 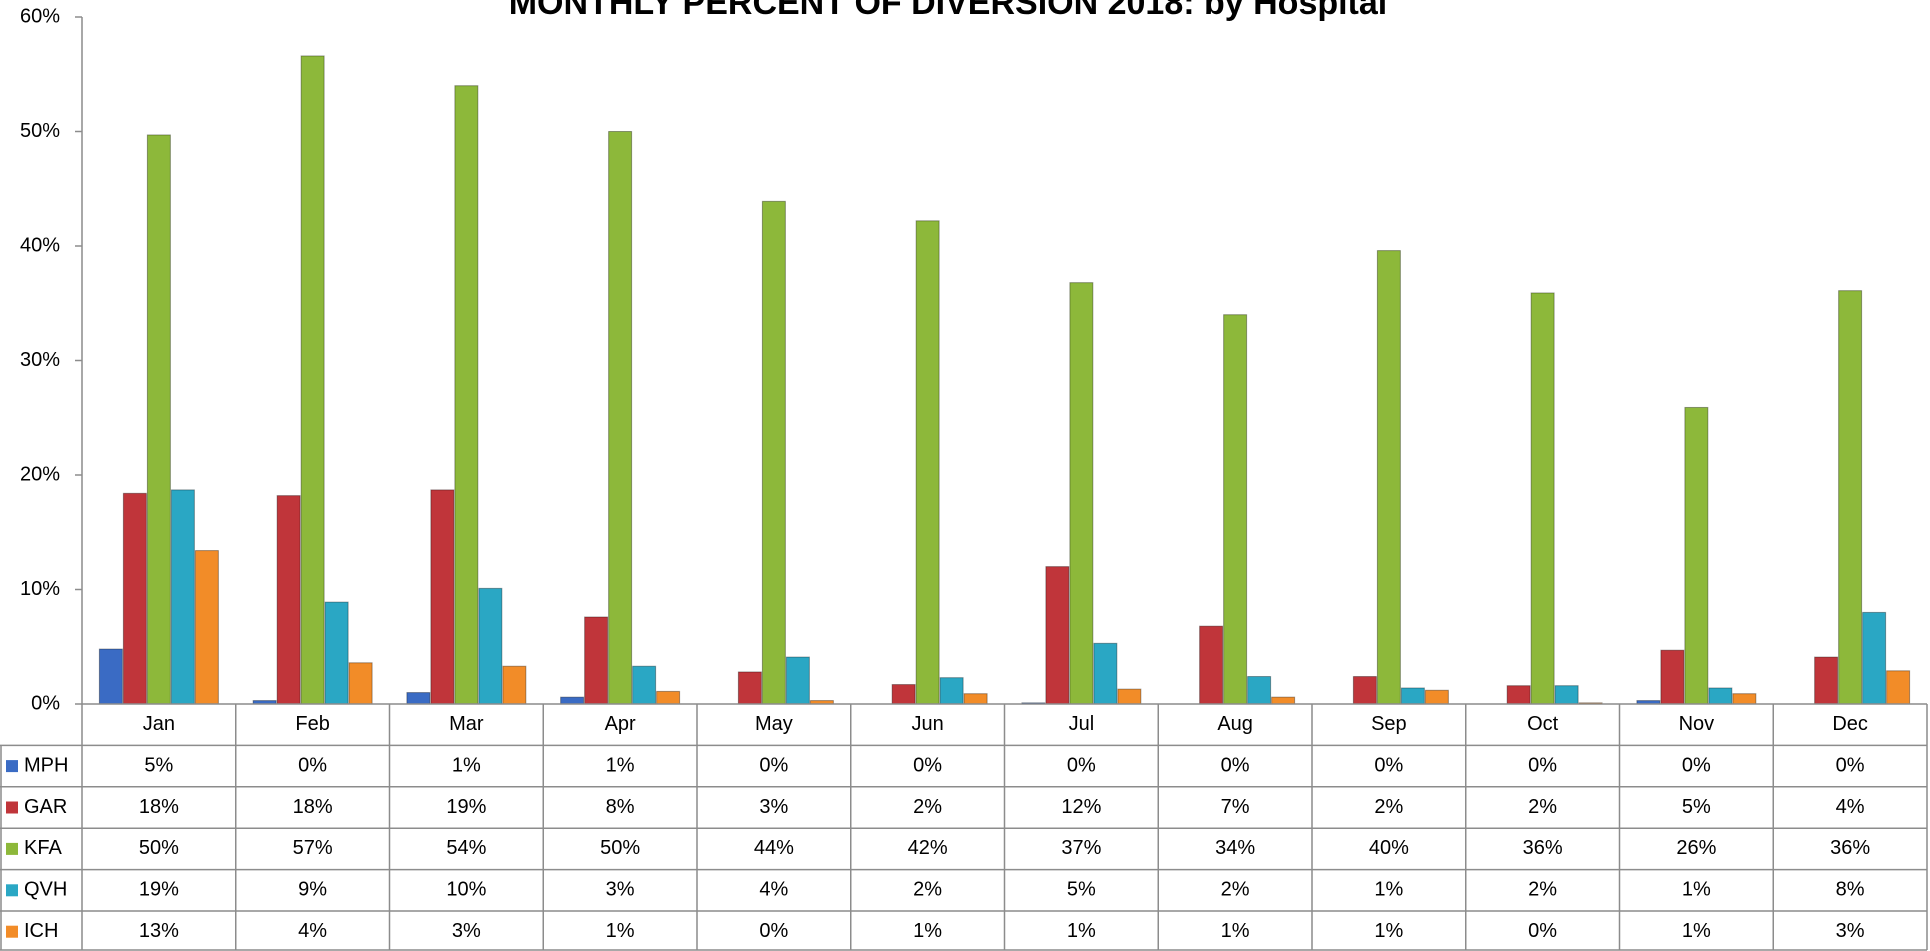 What do you see at coordinates (1082, 724) in the screenshot?
I see `x-tick-label: Jul` at bounding box center [1082, 724].